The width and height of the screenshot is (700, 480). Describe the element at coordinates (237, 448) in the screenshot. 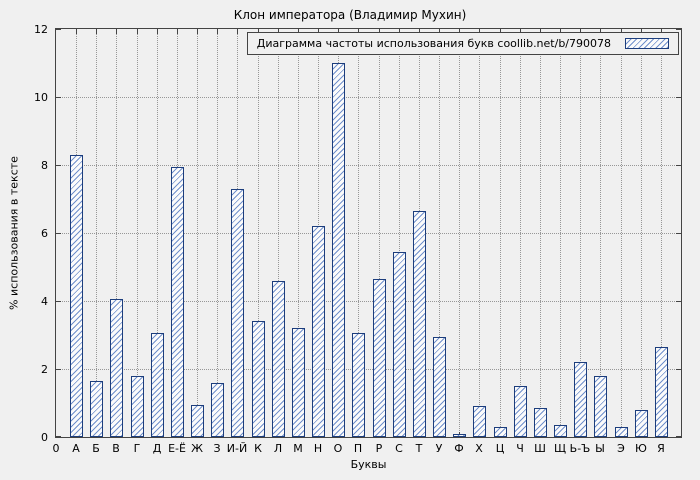

I see `x-tick-label: И-Й` at that location.